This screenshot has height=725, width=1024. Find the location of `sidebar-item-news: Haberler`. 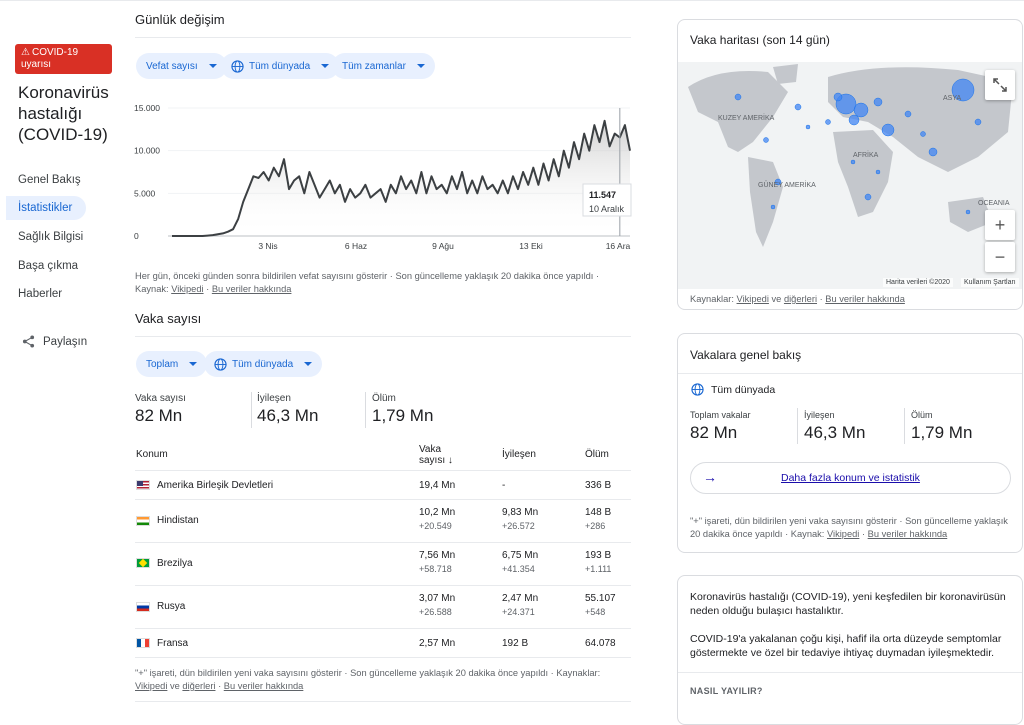

sidebar-item-news: Haberler is located at coordinates (40, 294).